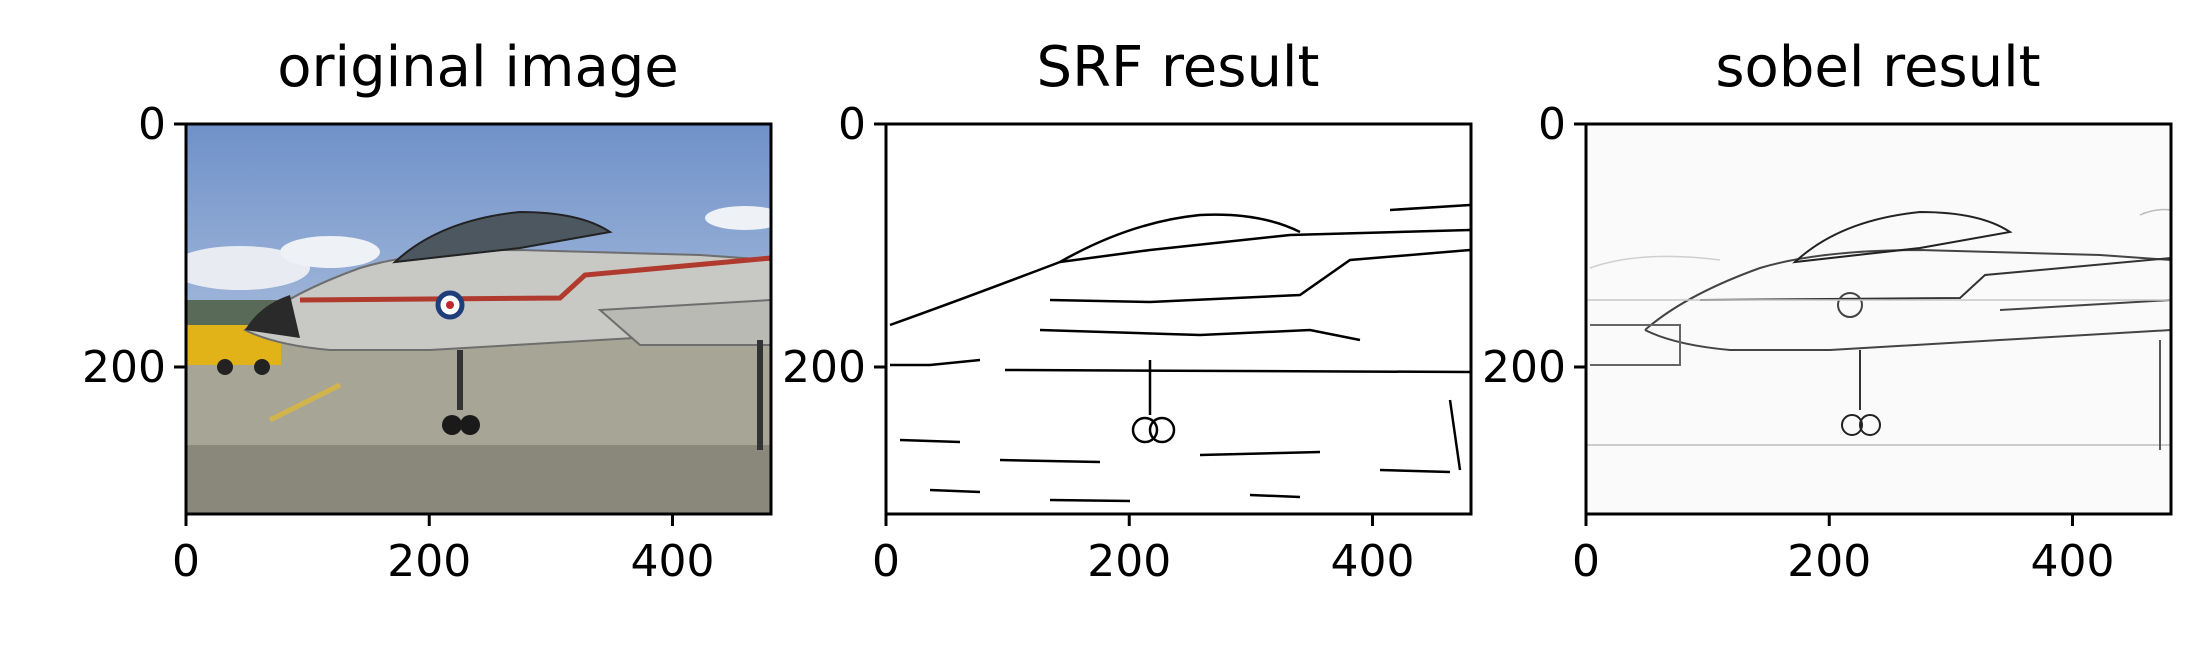  I want to click on jet-nose, so click(272, 316).